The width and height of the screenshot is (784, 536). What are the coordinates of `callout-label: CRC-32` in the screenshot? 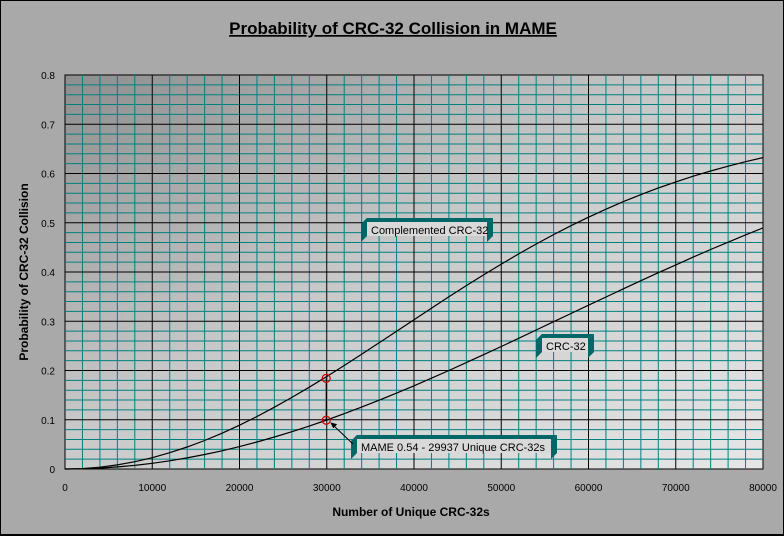 It's located at (566, 347).